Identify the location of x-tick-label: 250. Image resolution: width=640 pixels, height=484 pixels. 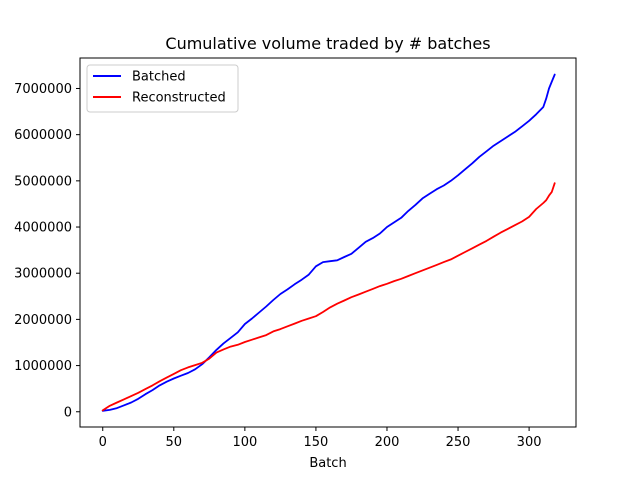
(458, 442).